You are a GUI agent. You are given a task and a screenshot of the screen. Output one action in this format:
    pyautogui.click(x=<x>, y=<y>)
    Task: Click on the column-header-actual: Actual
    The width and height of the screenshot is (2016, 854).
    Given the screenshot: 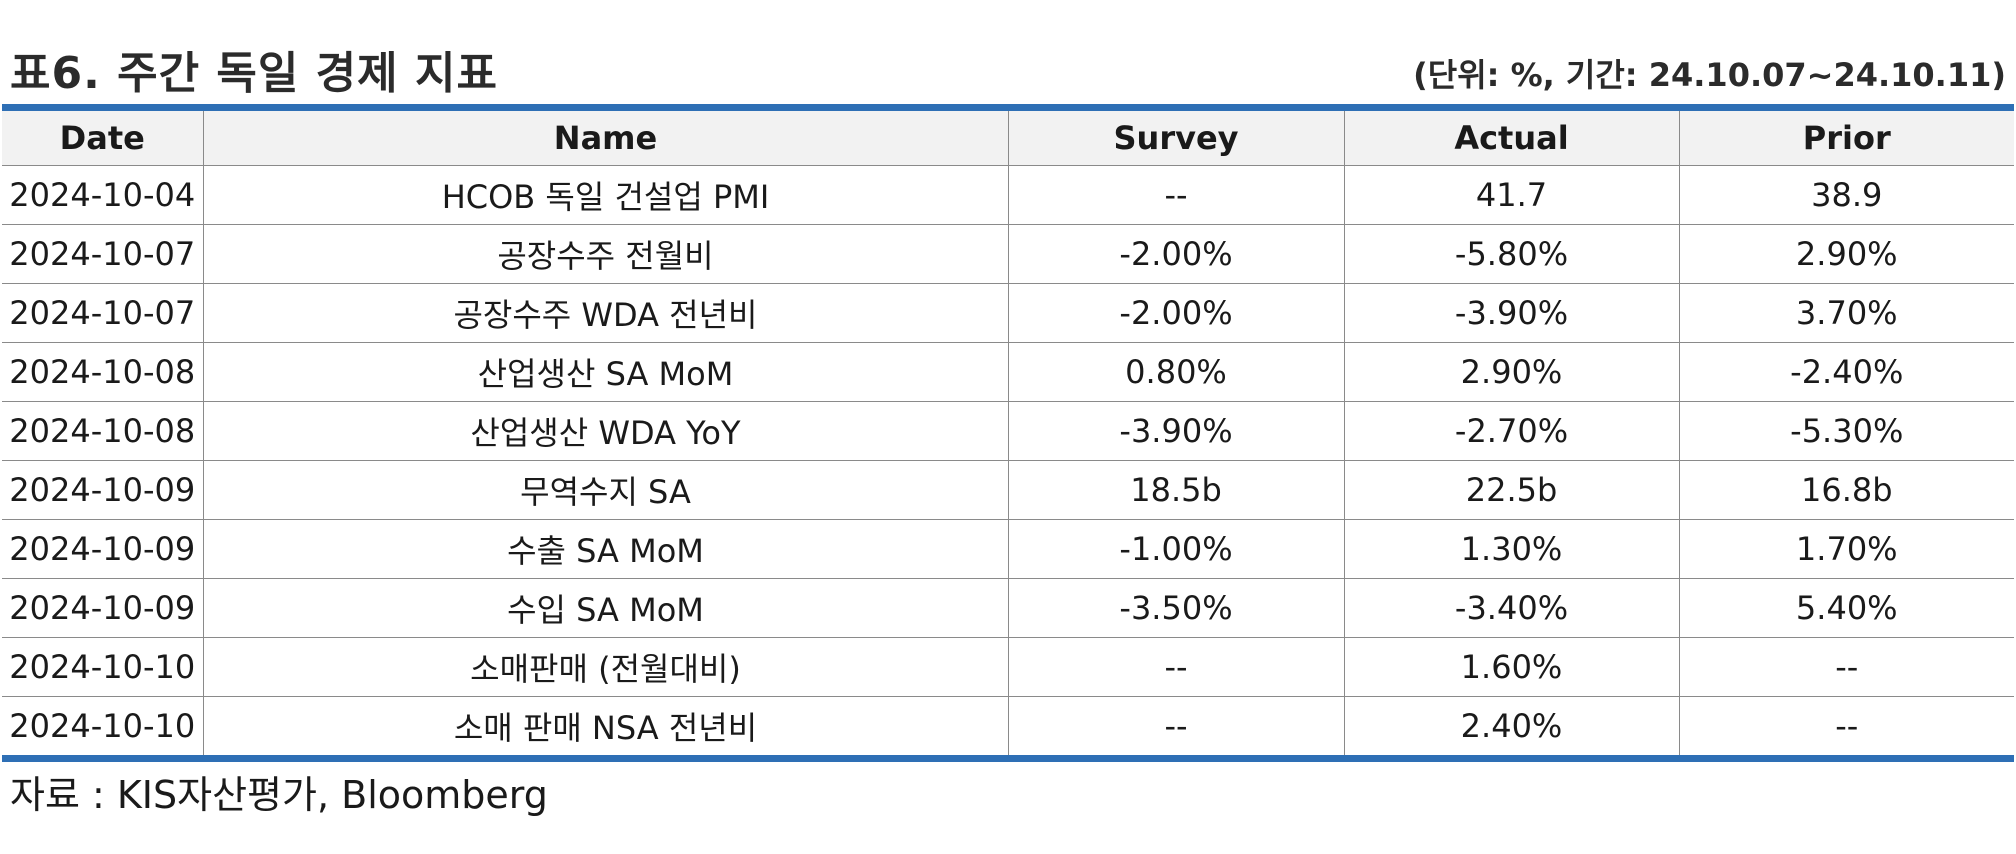 What is the action you would take?
    pyautogui.click(x=1511, y=138)
    